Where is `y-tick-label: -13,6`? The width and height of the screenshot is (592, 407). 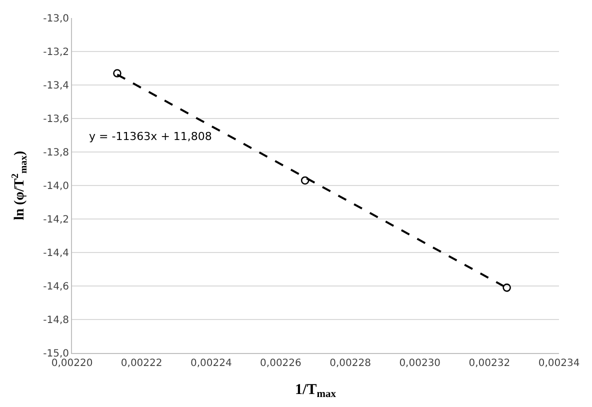 y-tick-label: -13,6 is located at coordinates (56, 119).